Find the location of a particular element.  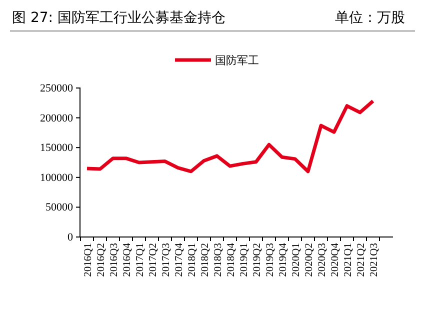

x-tick-label: 2019Q2 is located at coordinates (257, 260).